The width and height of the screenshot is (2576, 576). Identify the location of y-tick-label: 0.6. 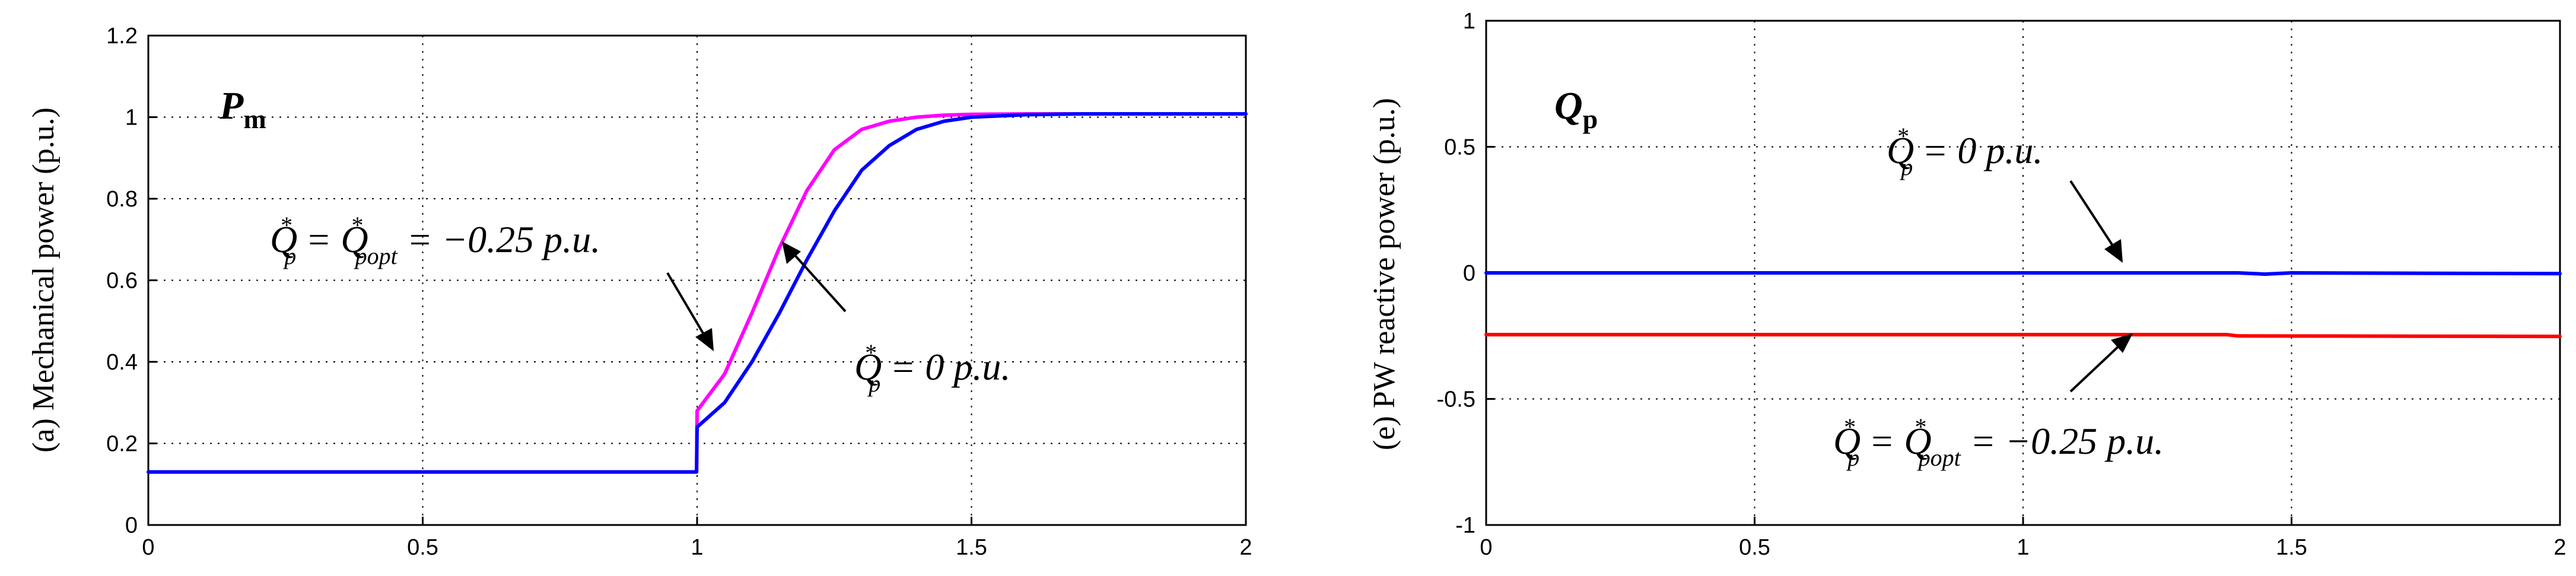
(122, 281).